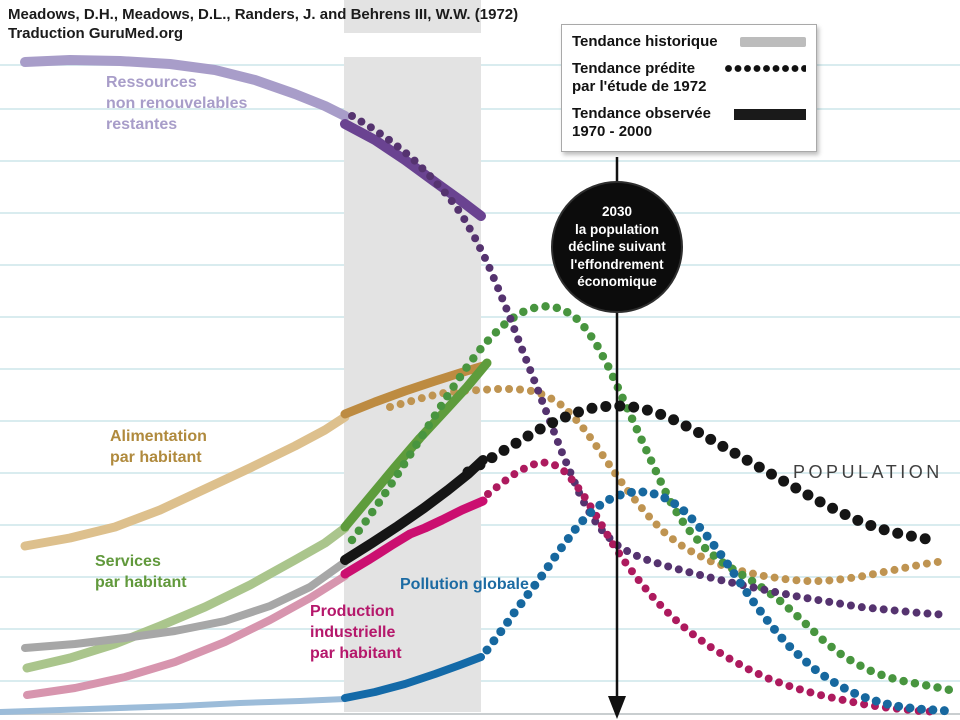  I want to click on legend-item-historic: Tendance historique, so click(689, 42).